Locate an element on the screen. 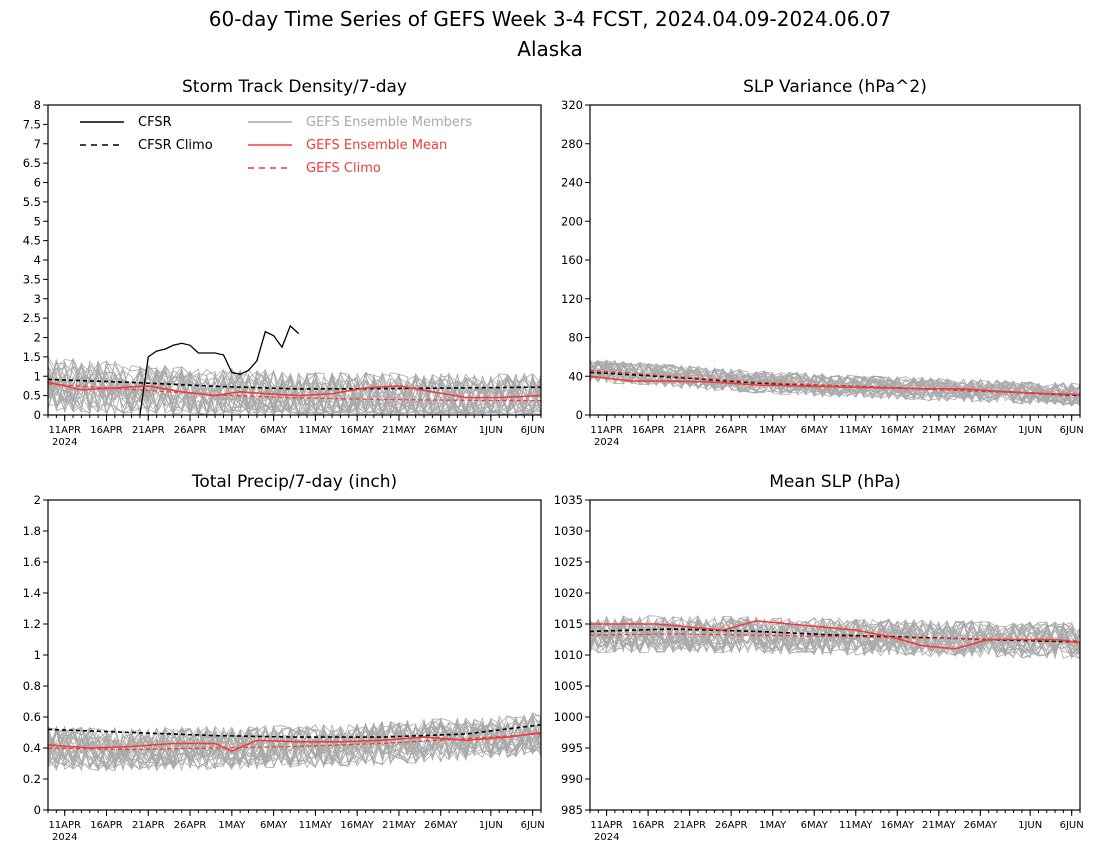 The height and width of the screenshot is (850, 1100). y-tick-label: 5 is located at coordinates (37, 221).